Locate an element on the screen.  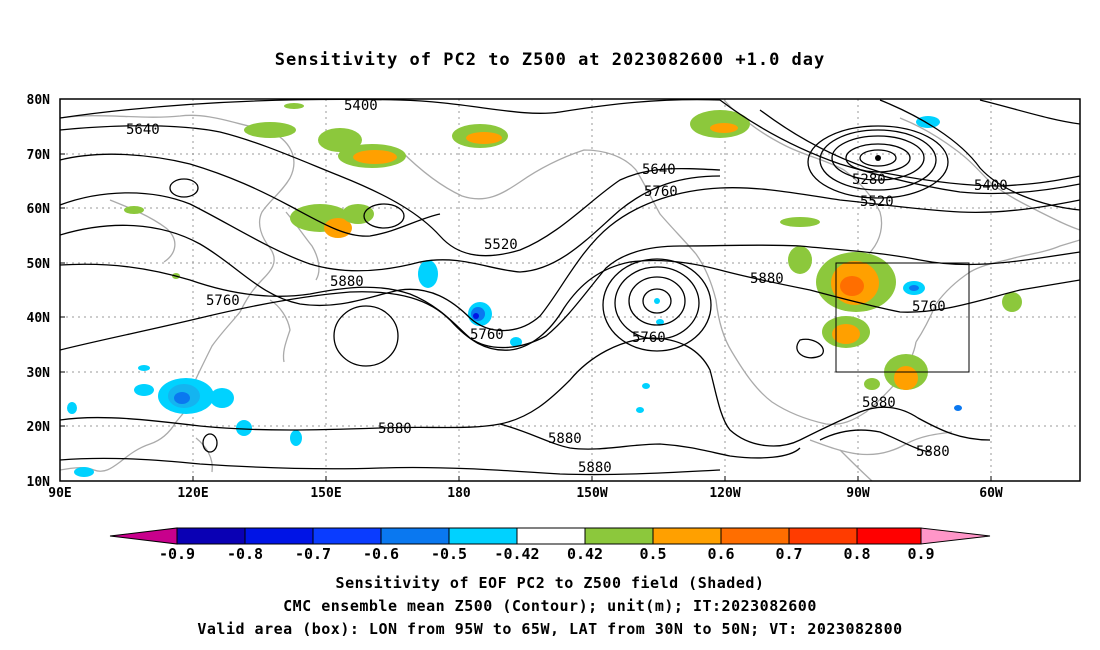
lon-label: 150E is located at coordinates (325, 493).